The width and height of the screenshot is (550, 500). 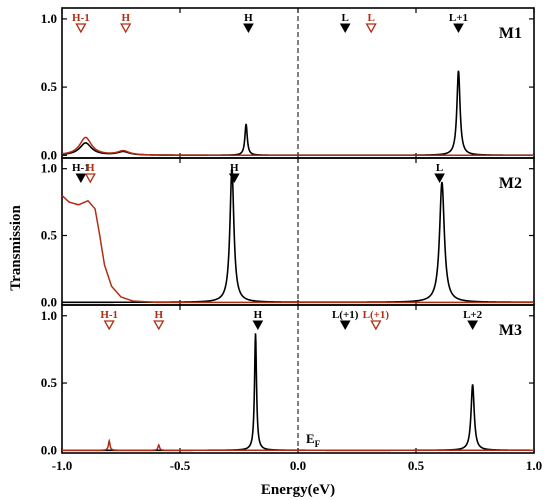 I want to click on x-tick-label: 1.0, so click(x=534, y=465).